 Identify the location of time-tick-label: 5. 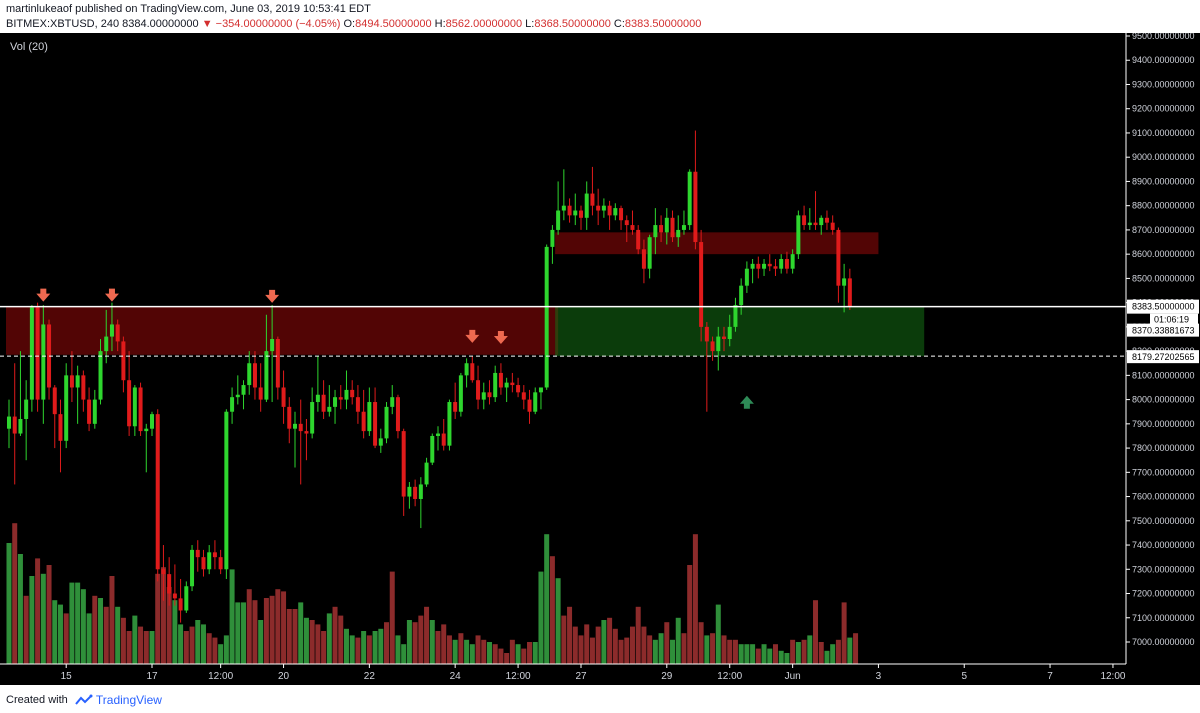
(964, 676).